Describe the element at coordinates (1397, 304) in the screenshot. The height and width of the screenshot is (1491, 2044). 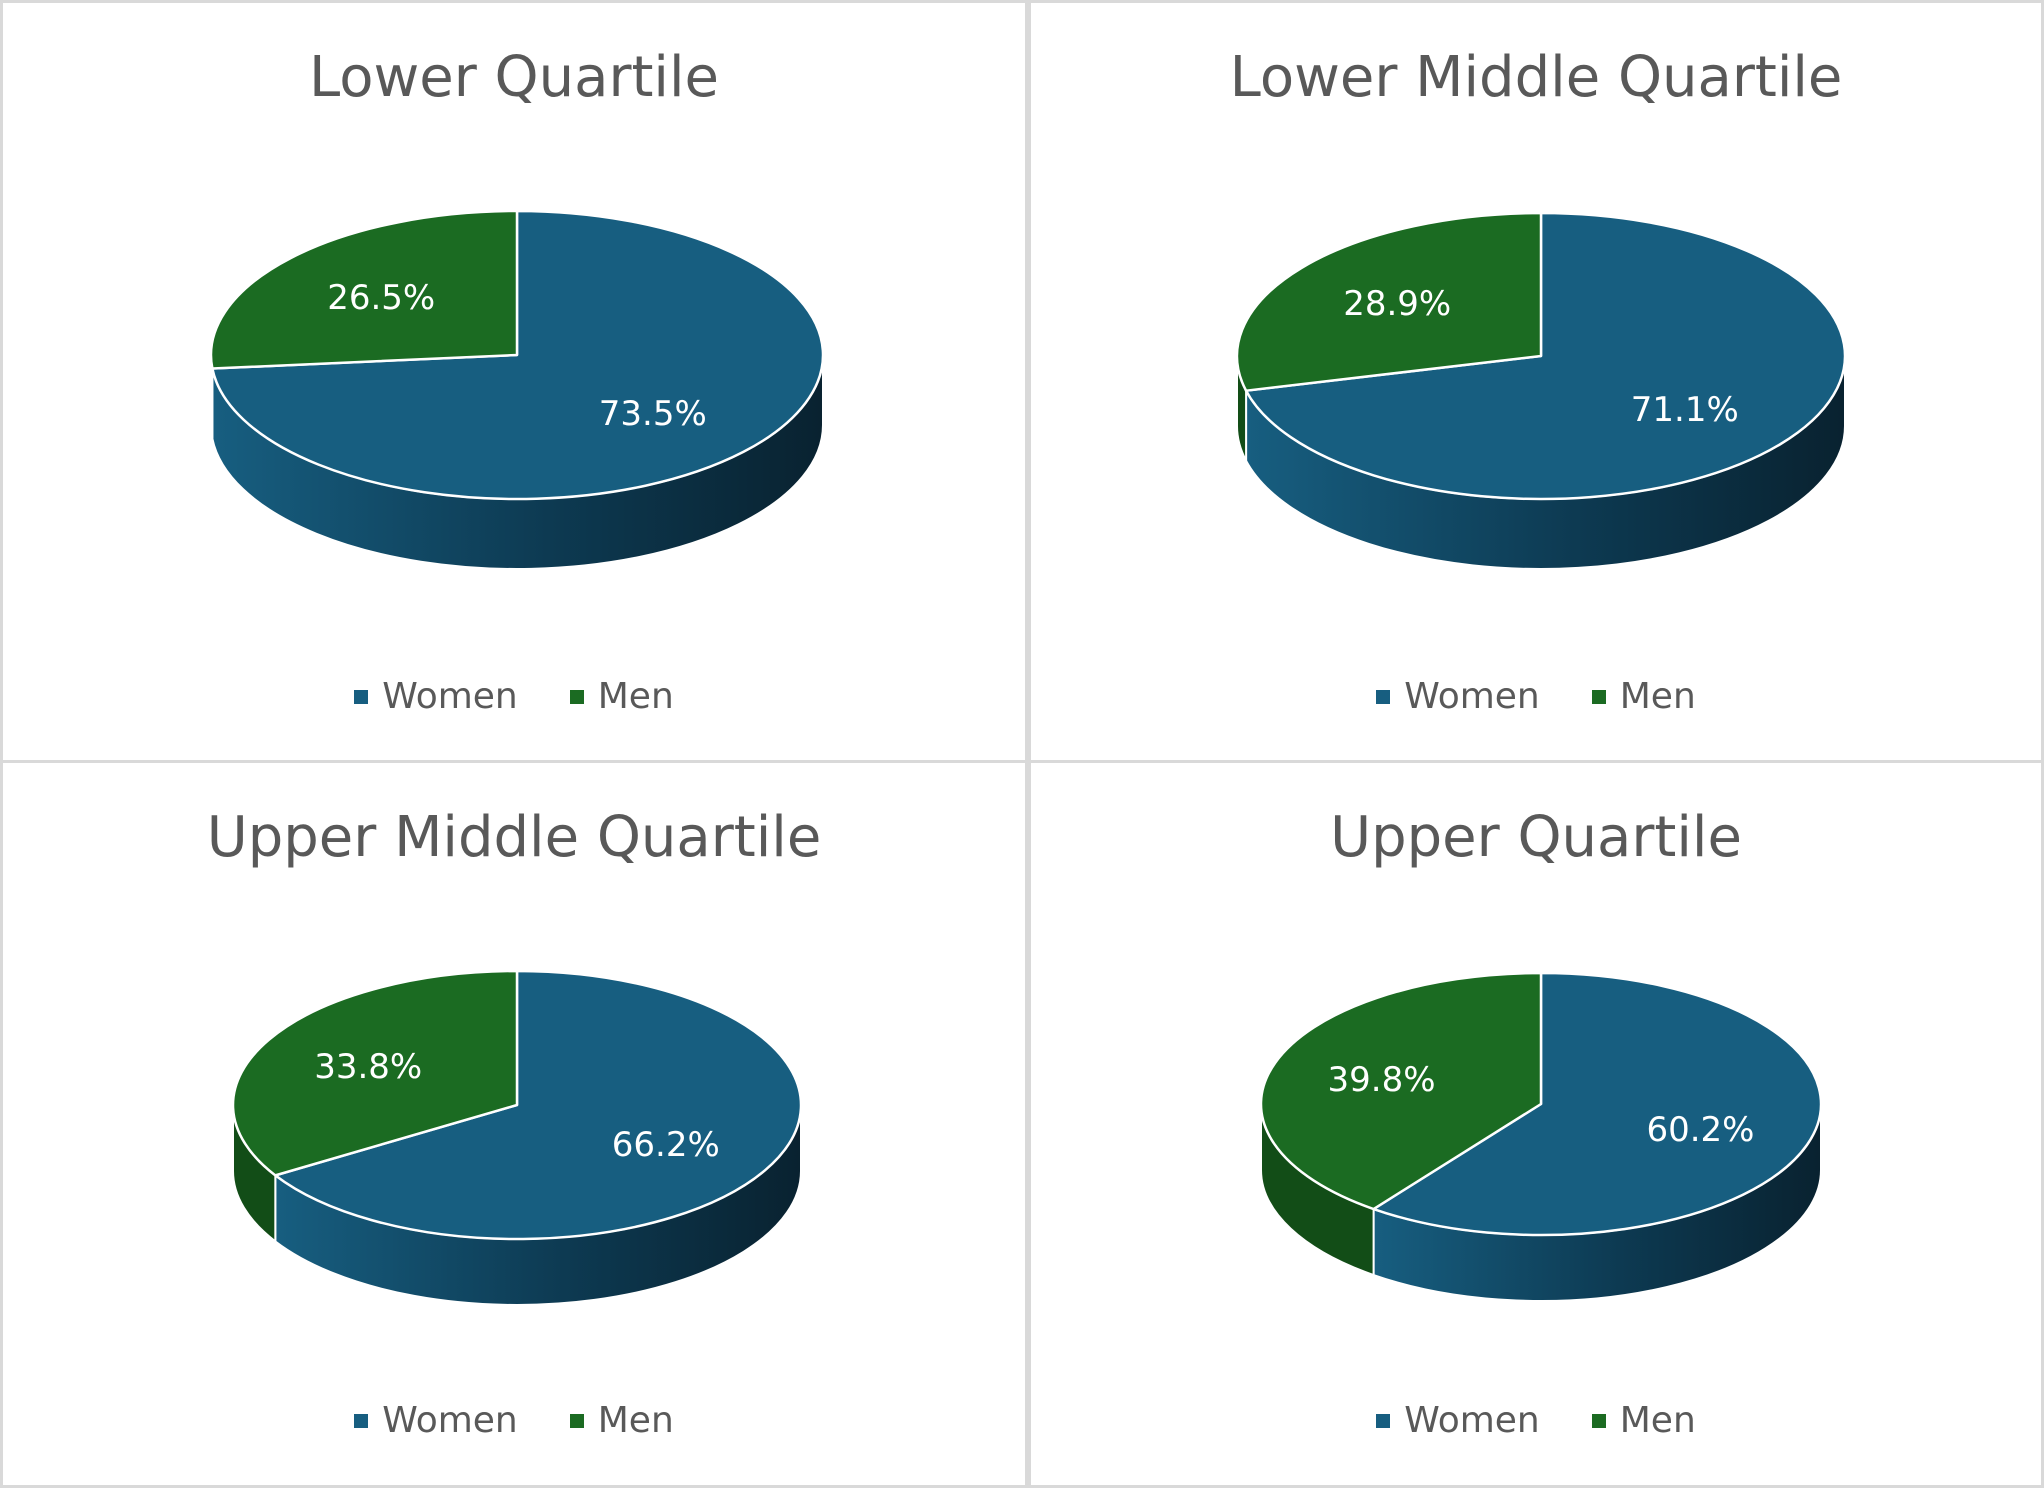
I see `data-label-men: 28.9%` at that location.